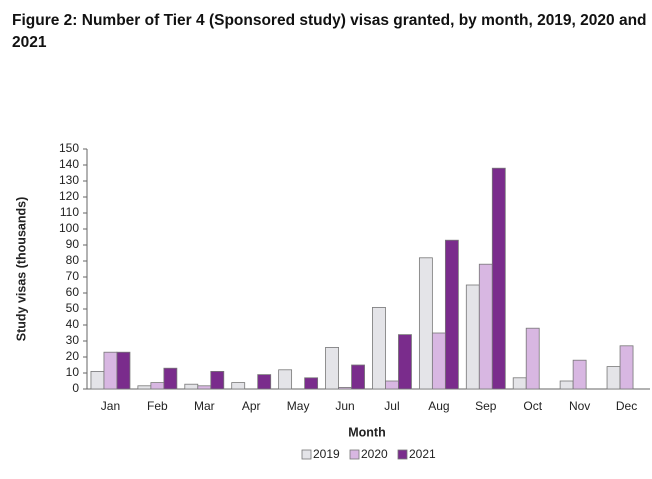  What do you see at coordinates (110, 406) in the screenshot?
I see `x-tick-label: Jan` at bounding box center [110, 406].